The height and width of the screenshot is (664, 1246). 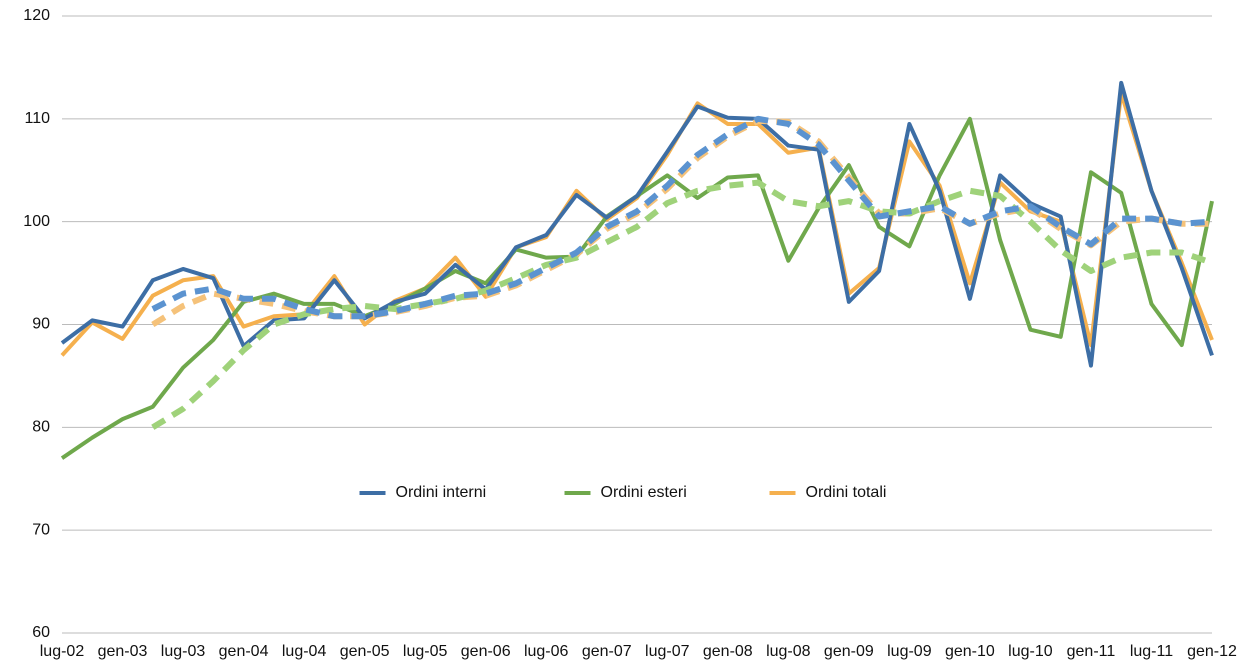 What do you see at coordinates (486, 651) in the screenshot?
I see `x-tick-label: gen-06` at bounding box center [486, 651].